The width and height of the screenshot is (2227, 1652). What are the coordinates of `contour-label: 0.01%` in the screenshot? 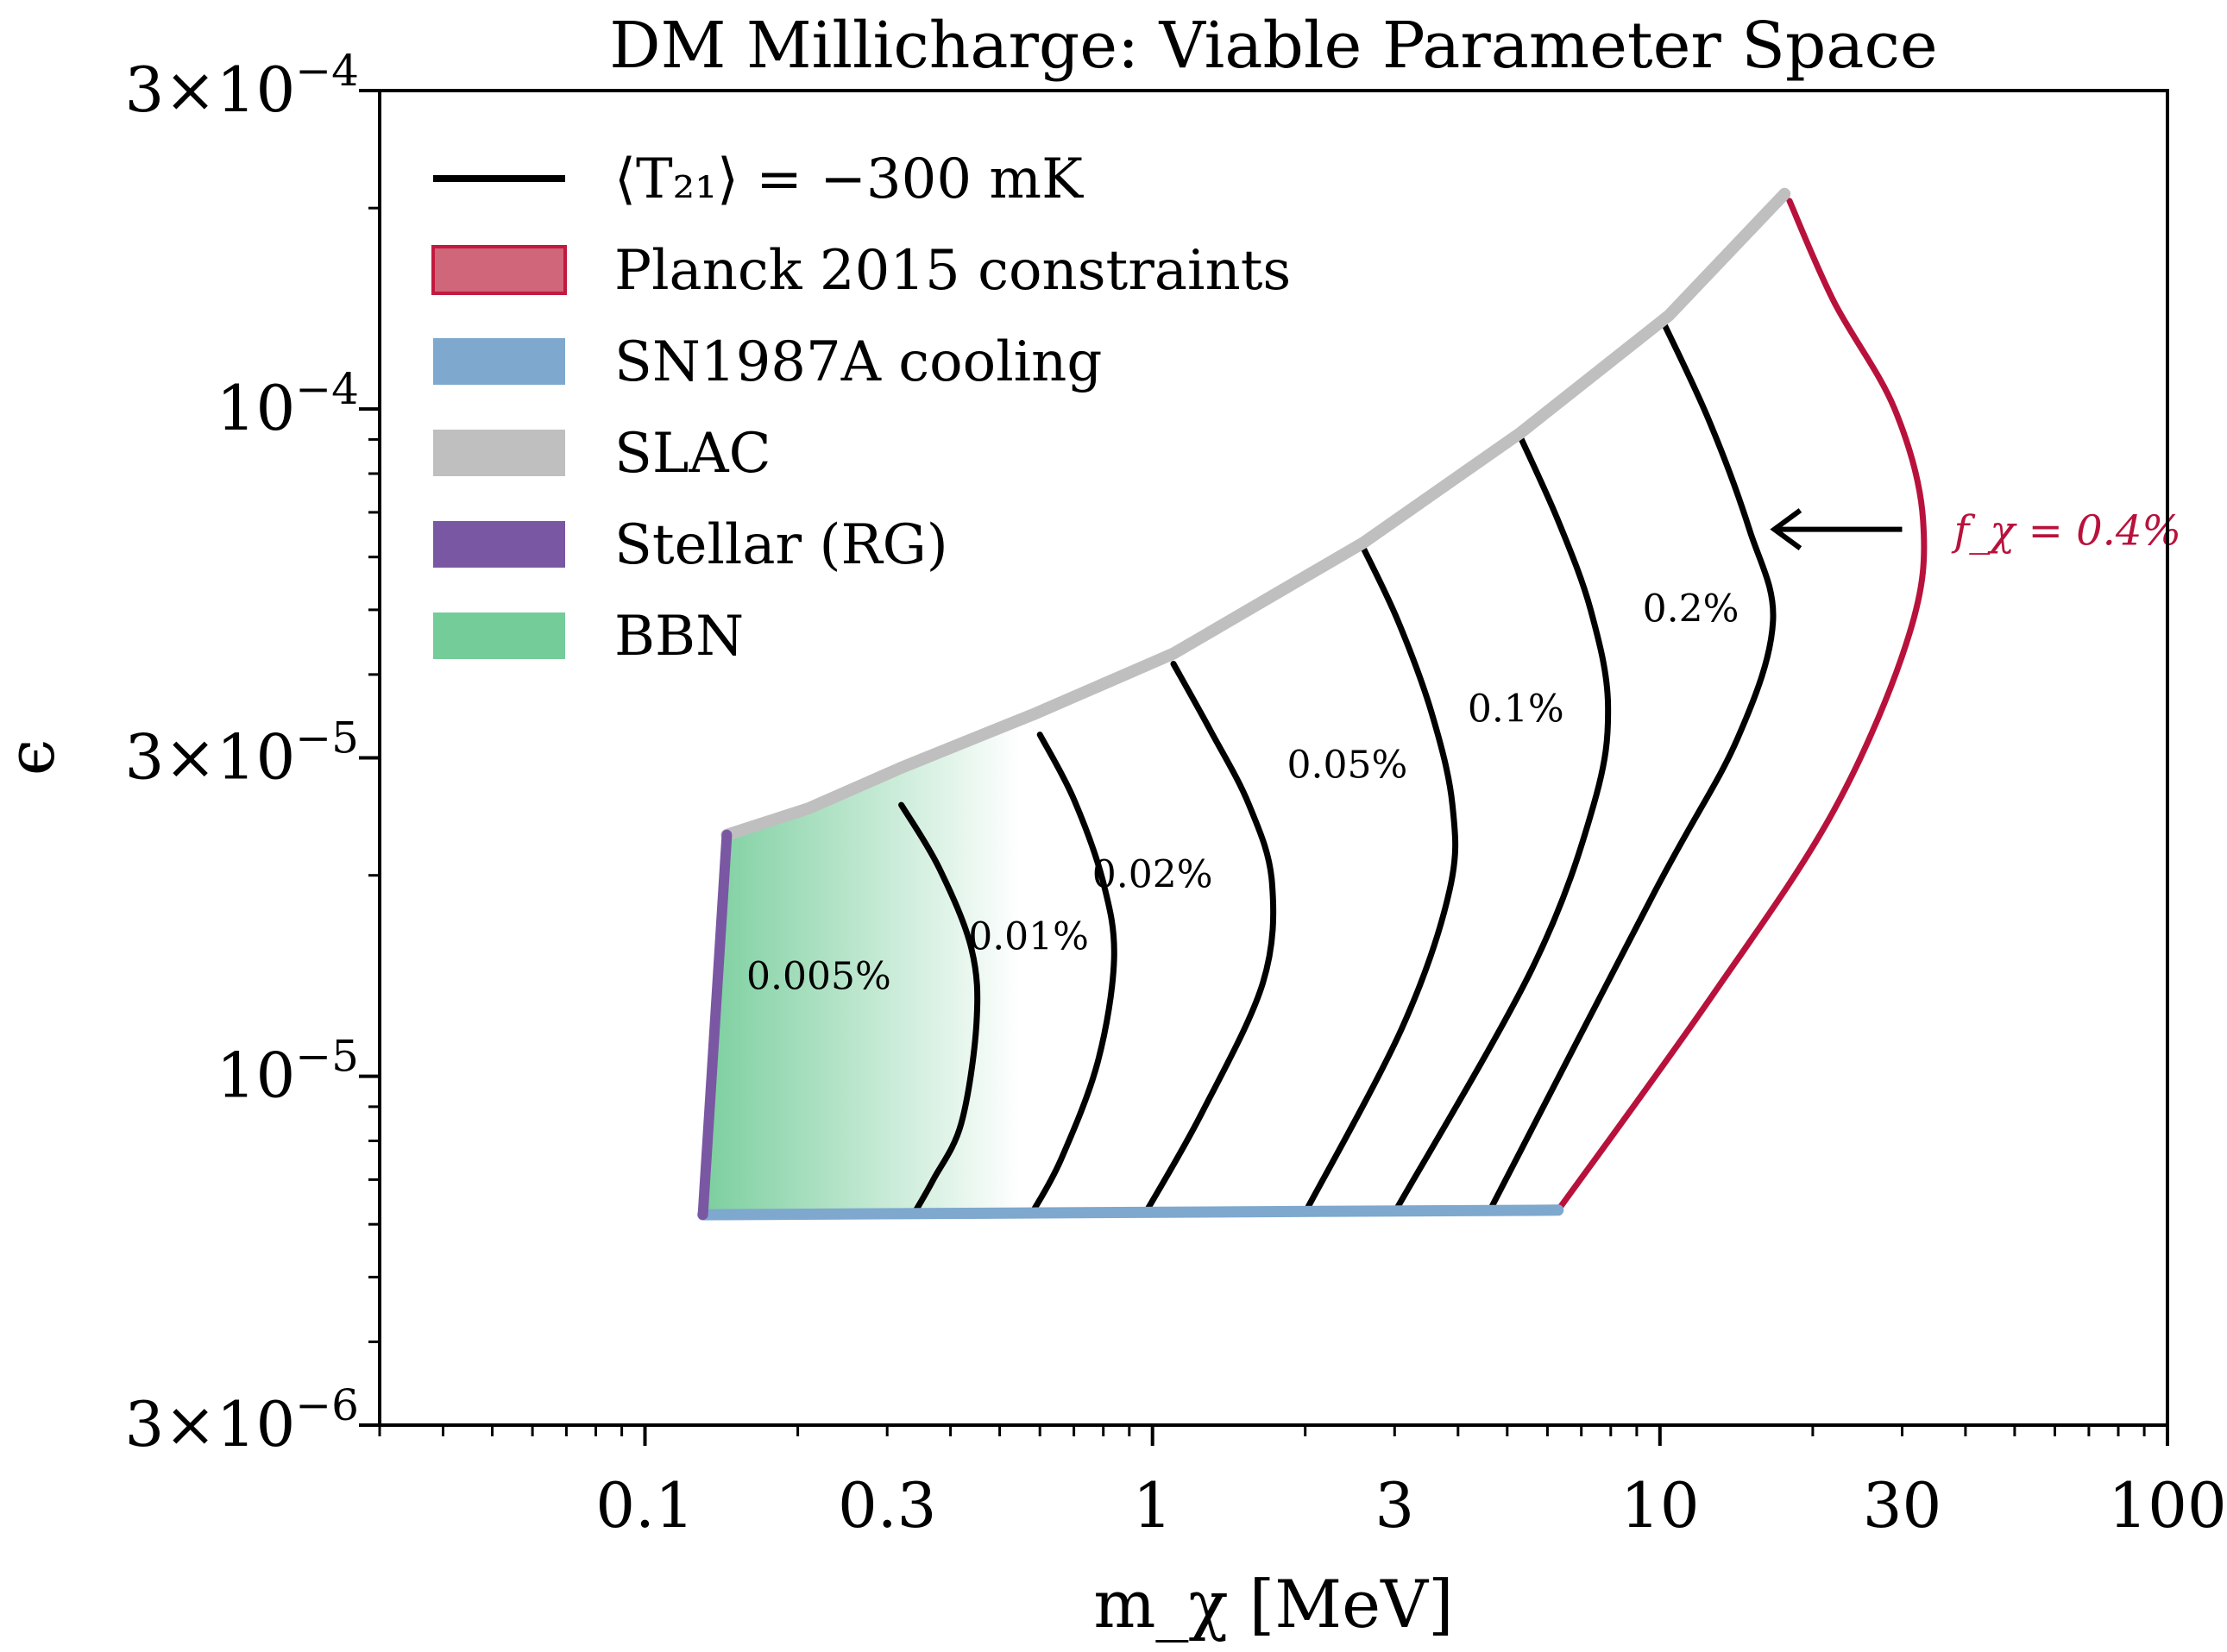 It's located at (1028, 936).